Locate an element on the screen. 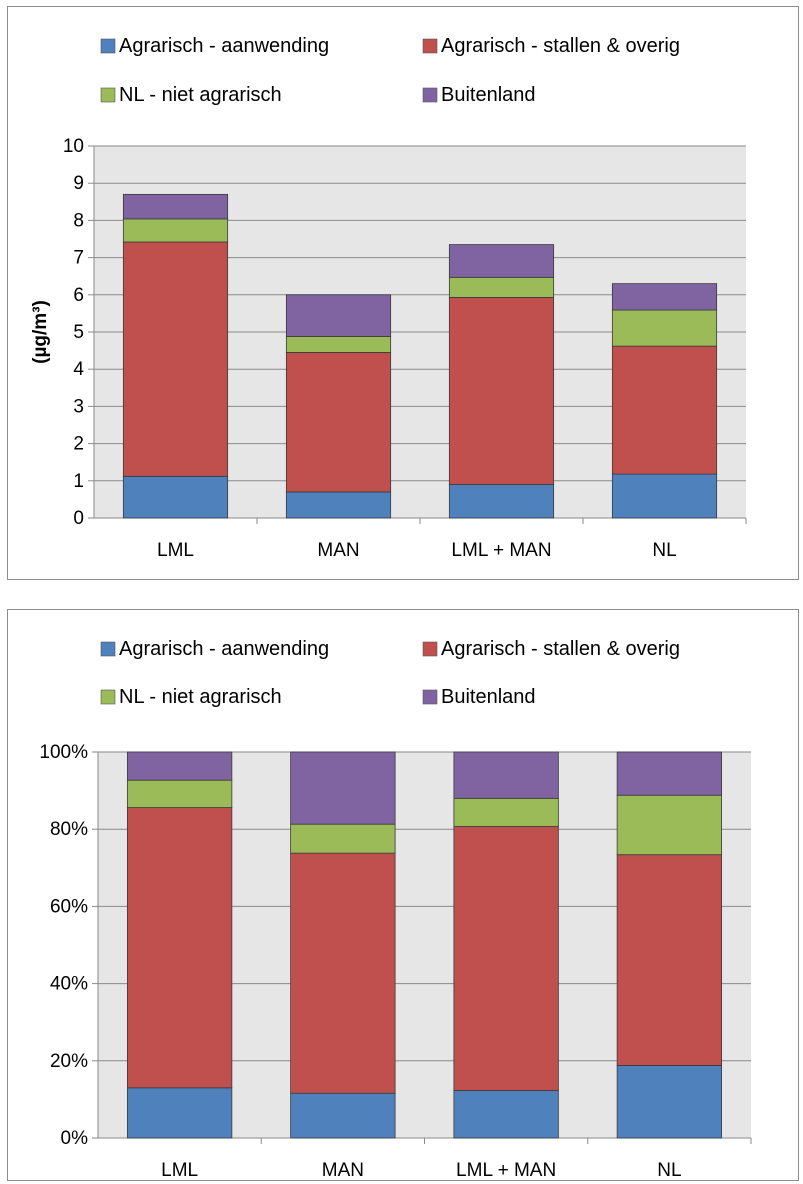  y-tick-label: 80% is located at coordinates (69, 829).